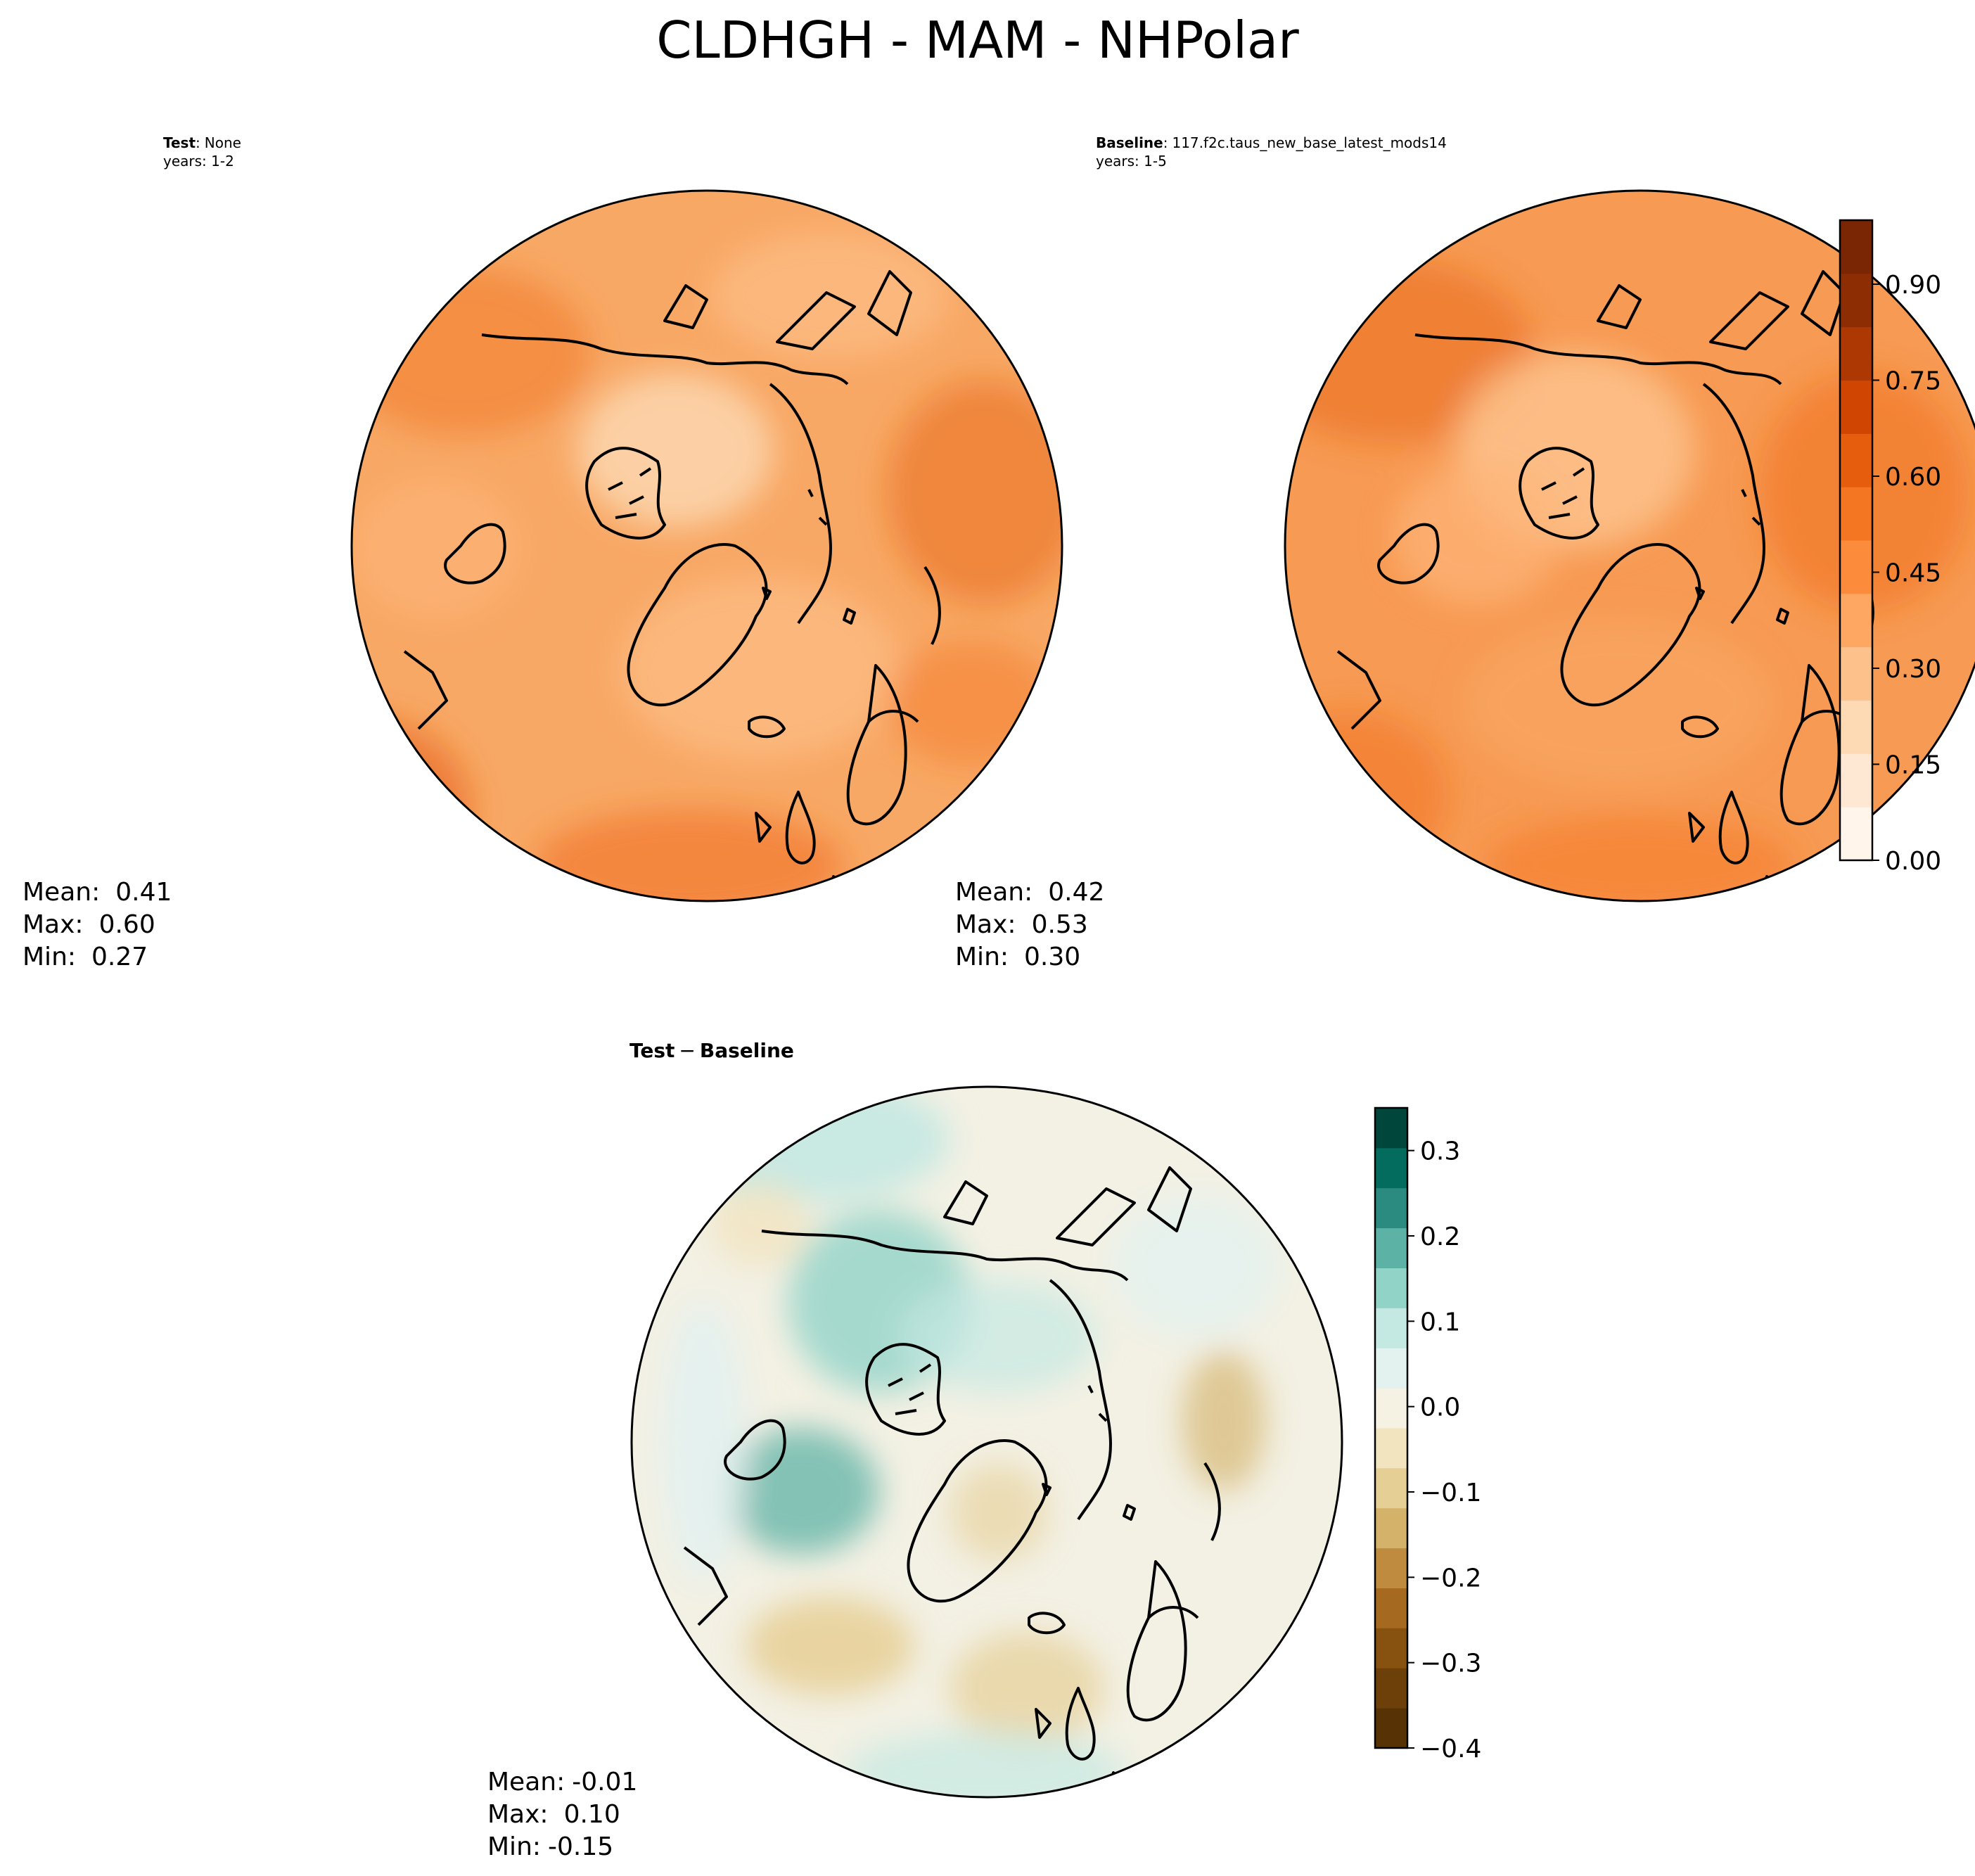  I want to click on colorbar-tick-label: −0.1, so click(1450, 1493).